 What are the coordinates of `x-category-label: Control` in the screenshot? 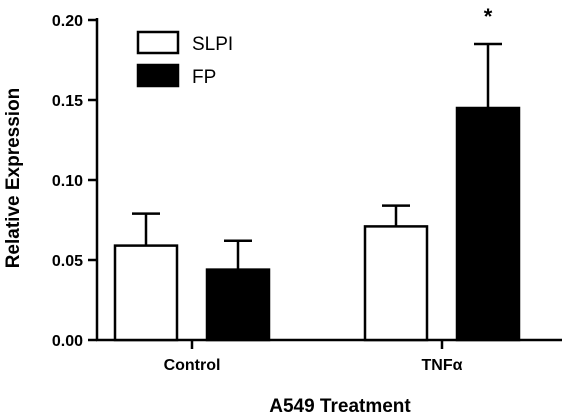 It's located at (192, 365).